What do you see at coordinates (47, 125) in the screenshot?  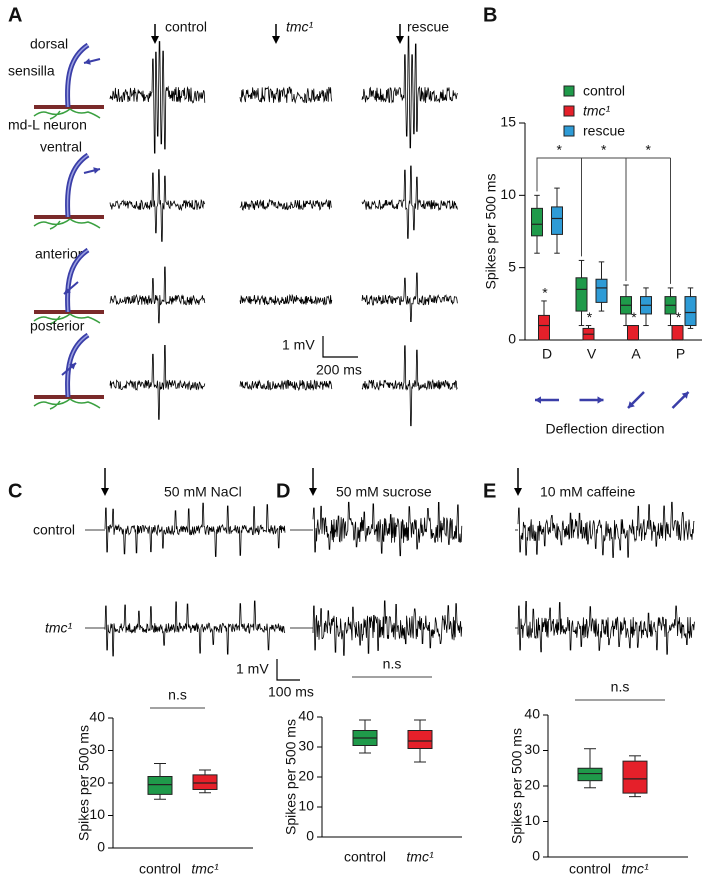 I see `neuron-label: md-L neuron` at bounding box center [47, 125].